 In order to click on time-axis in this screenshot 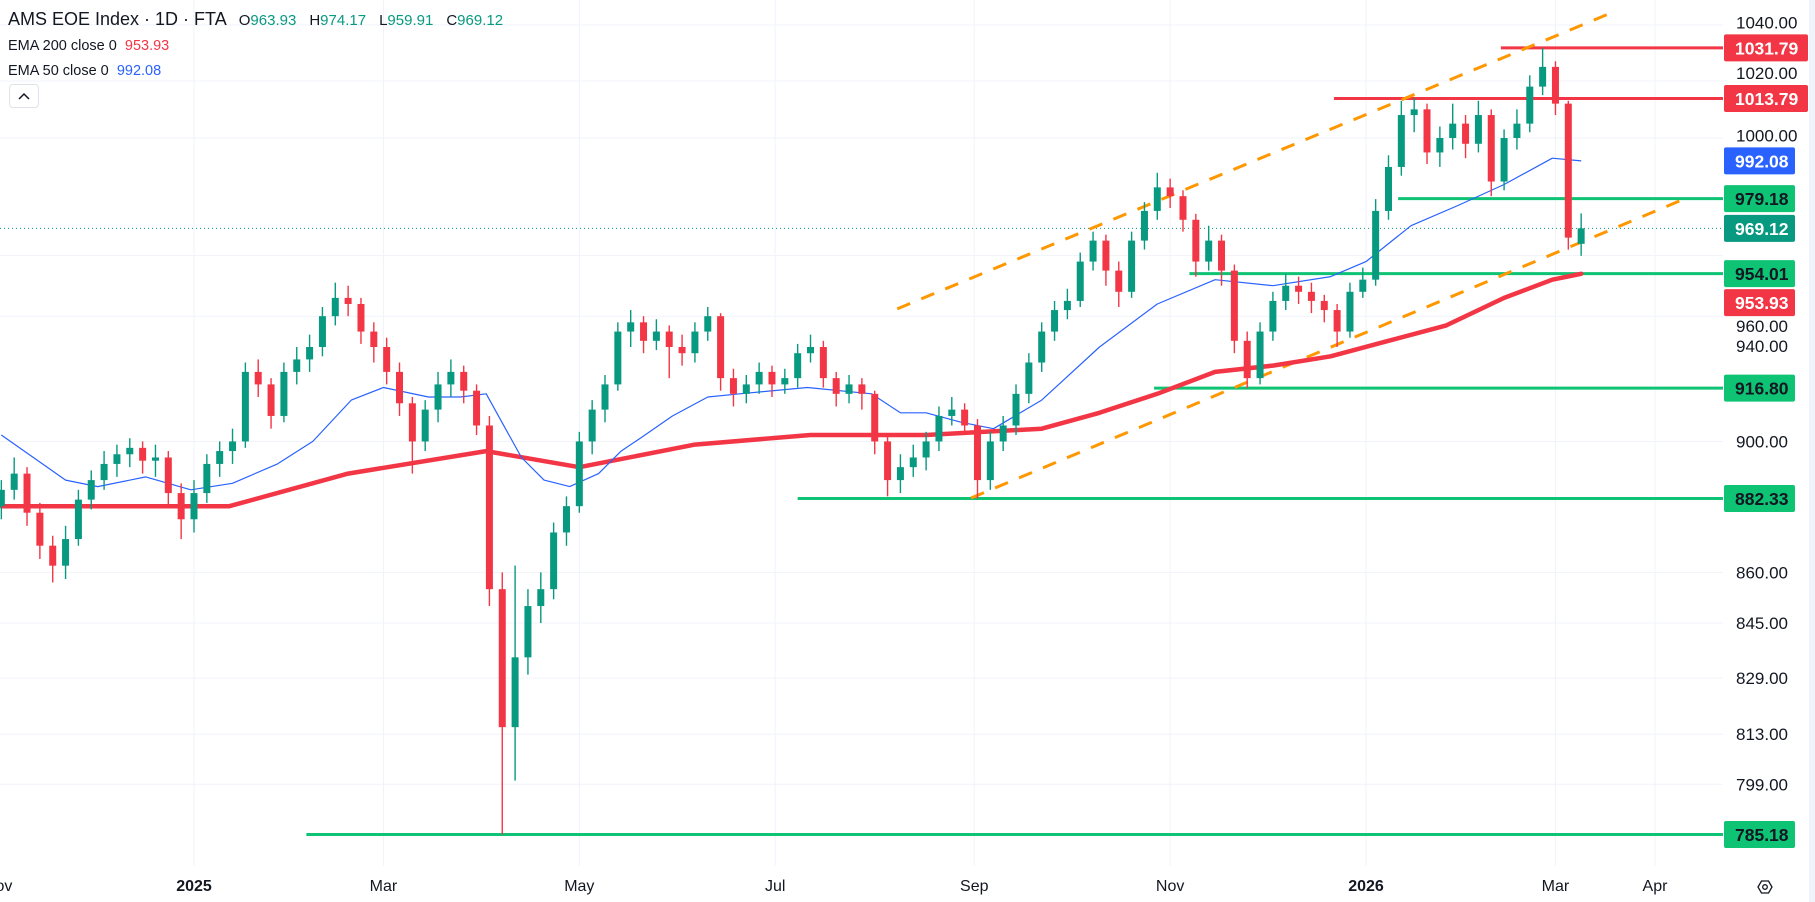, I will do `click(861, 884)`.